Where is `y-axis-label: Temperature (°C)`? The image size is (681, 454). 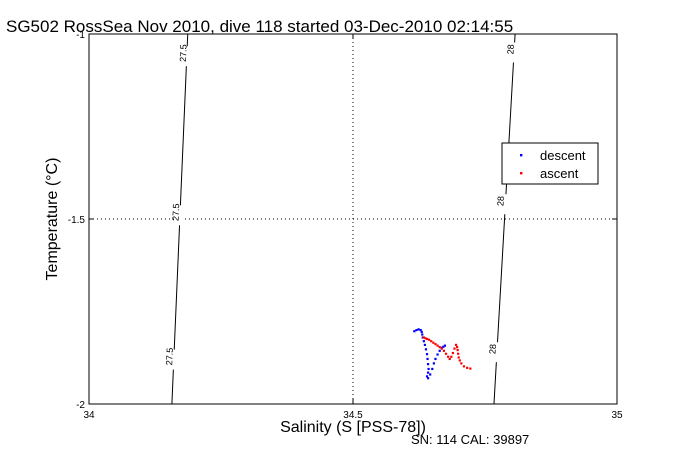
y-axis-label: Temperature (°C) is located at coordinates (52, 219).